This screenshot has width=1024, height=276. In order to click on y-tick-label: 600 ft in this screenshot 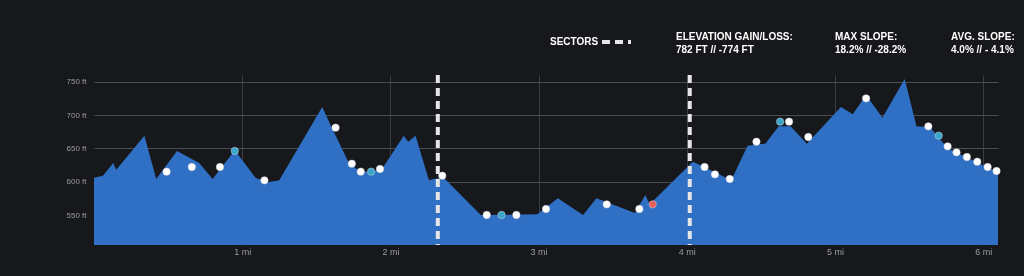, I will do `click(77, 182)`.